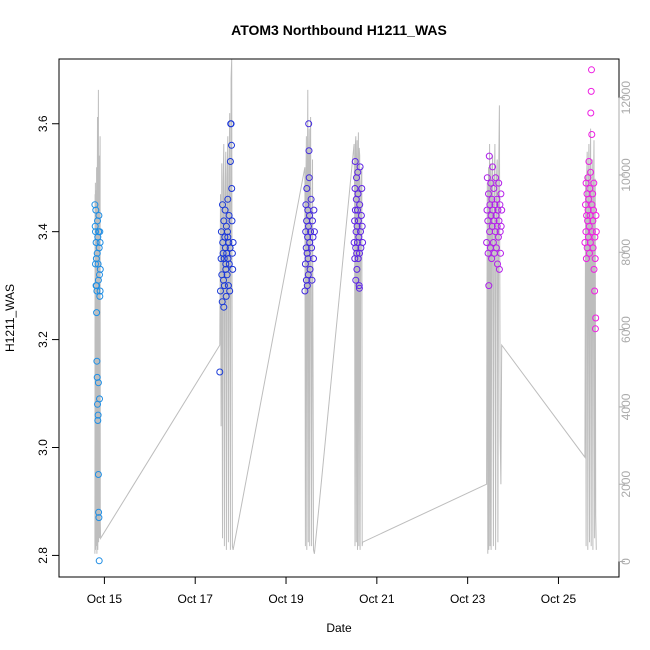 This screenshot has width=650, height=650. Describe the element at coordinates (626, 329) in the screenshot. I see `y2-tick-label: 6000` at that location.